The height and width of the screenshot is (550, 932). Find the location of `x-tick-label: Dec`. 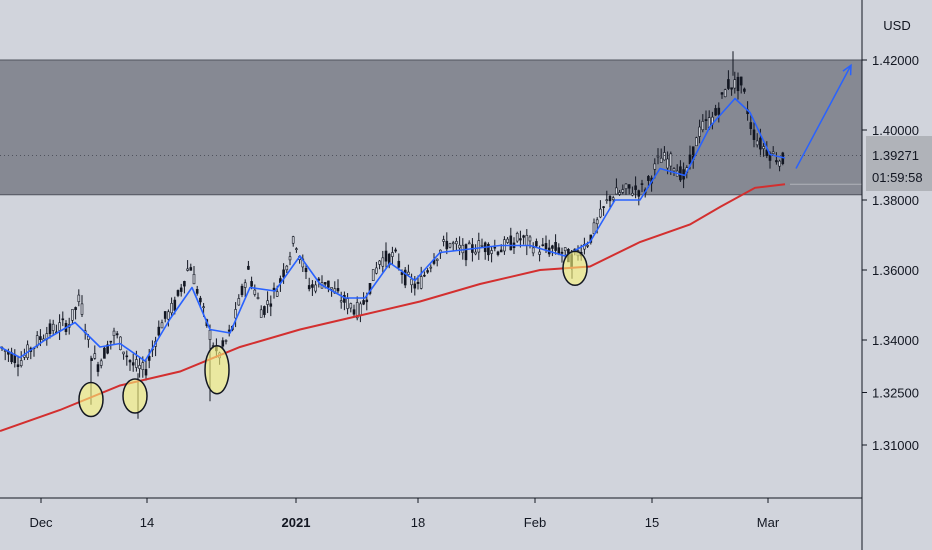

x-tick-label: Dec is located at coordinates (41, 522).